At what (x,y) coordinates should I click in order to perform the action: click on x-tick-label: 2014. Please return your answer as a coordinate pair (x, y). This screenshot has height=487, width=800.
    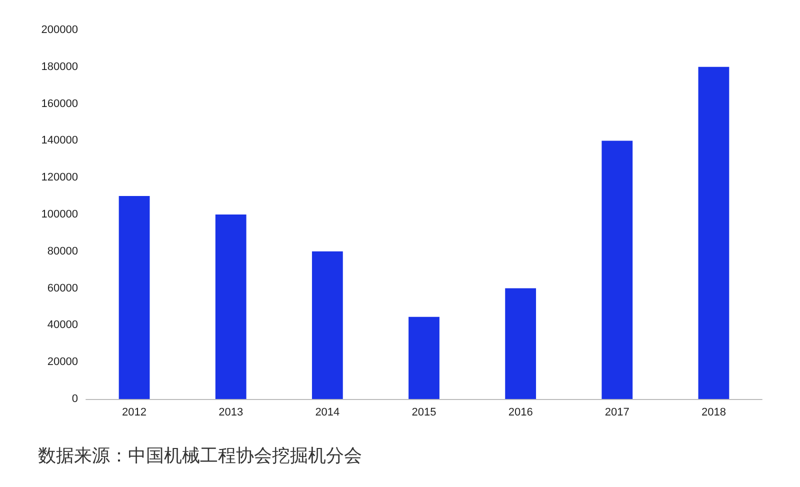
    Looking at the image, I should click on (327, 412).